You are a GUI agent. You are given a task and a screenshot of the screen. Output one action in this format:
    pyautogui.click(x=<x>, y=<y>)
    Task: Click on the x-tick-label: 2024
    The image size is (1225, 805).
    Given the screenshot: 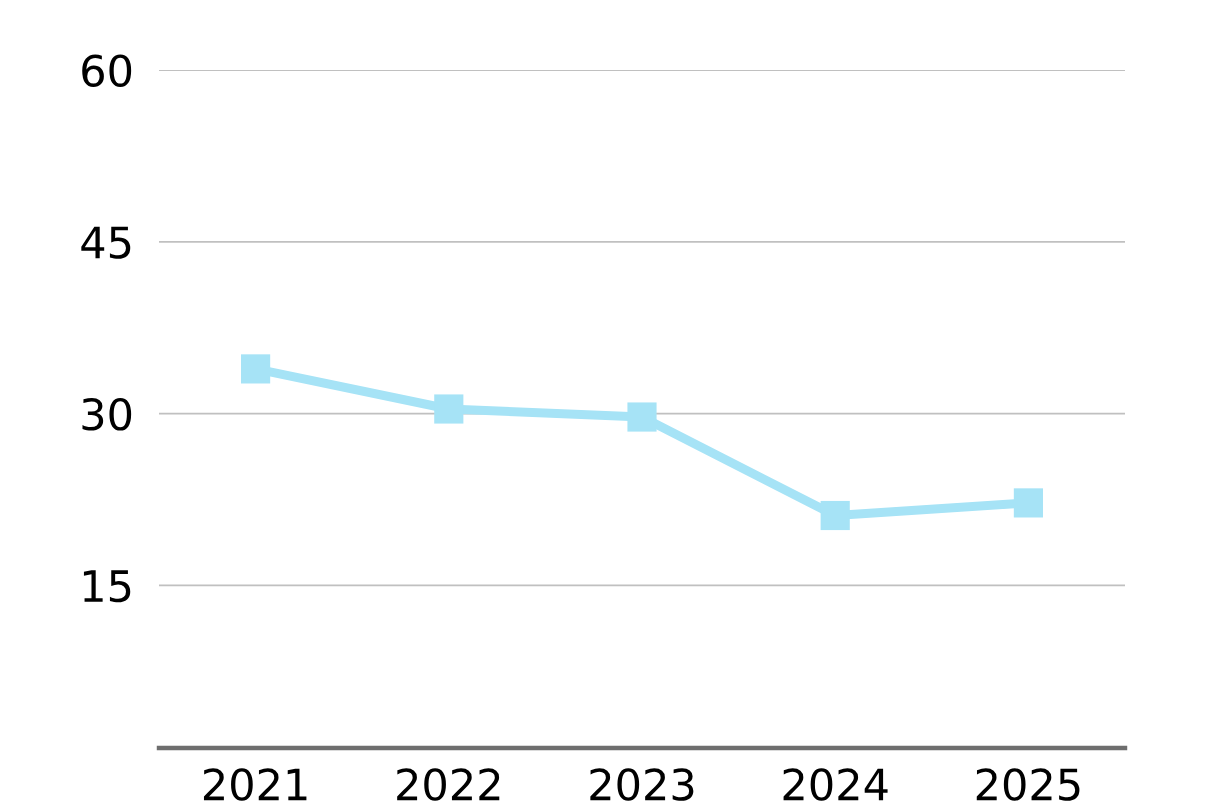 What is the action you would take?
    pyautogui.click(x=835, y=784)
    